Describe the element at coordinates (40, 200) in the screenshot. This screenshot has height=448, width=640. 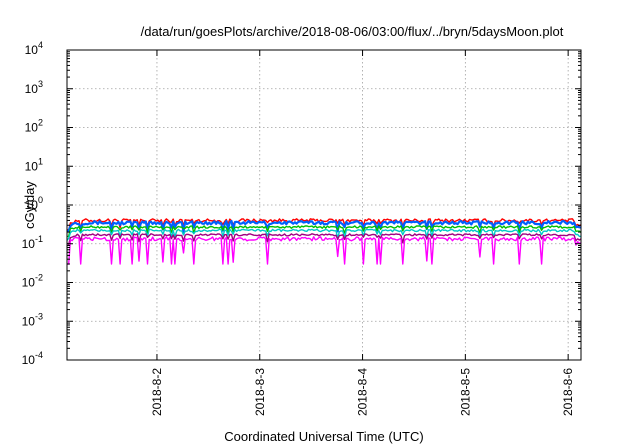
I see `y-tick-exponent: 0` at that location.